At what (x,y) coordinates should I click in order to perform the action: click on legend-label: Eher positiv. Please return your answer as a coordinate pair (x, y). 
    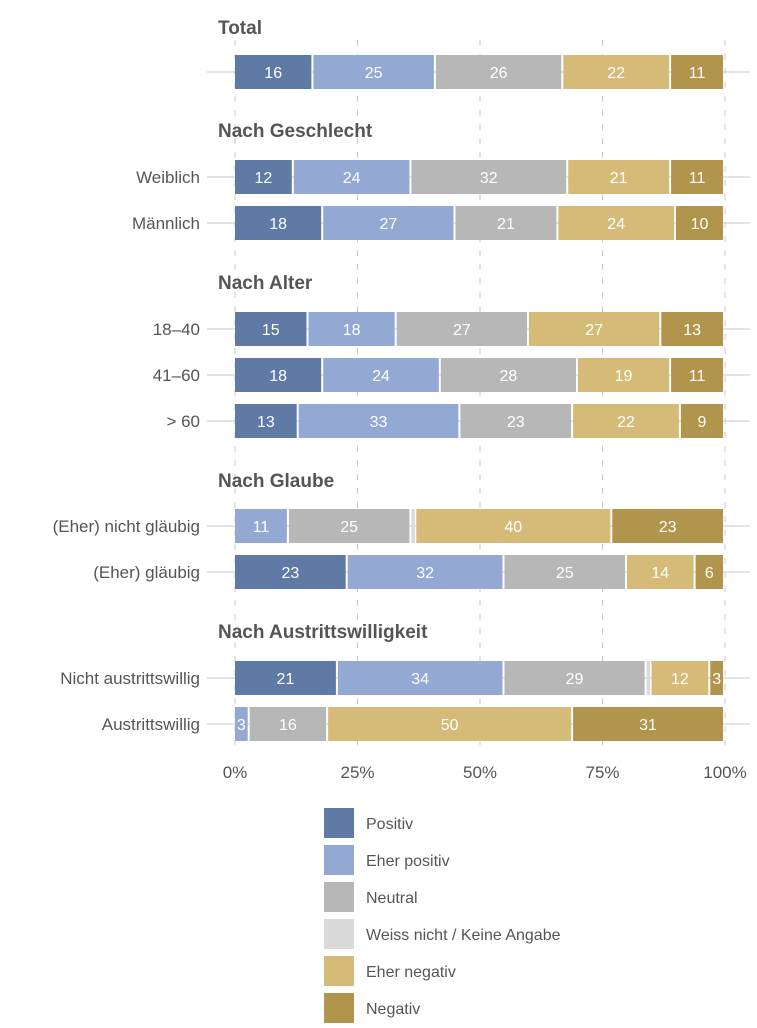
    Looking at the image, I should click on (408, 861).